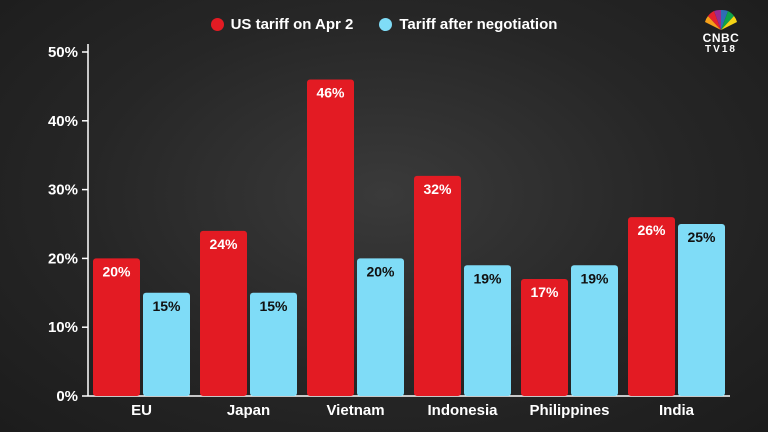 The width and height of the screenshot is (768, 432). I want to click on x-tick-label: Philippines, so click(569, 410).